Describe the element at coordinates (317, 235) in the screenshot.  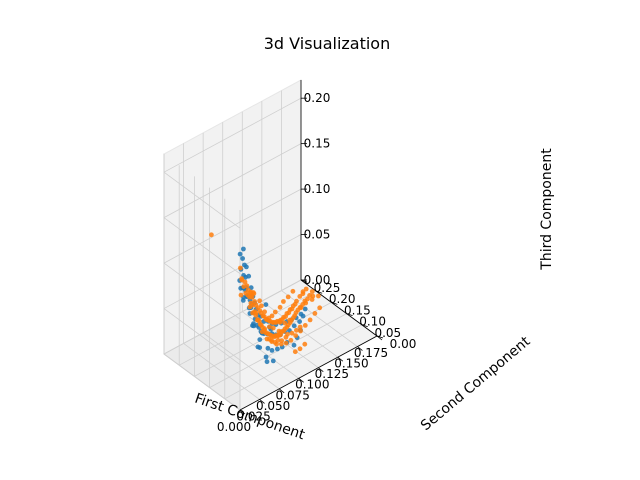
I see `z-tick-label: 0.05` at that location.